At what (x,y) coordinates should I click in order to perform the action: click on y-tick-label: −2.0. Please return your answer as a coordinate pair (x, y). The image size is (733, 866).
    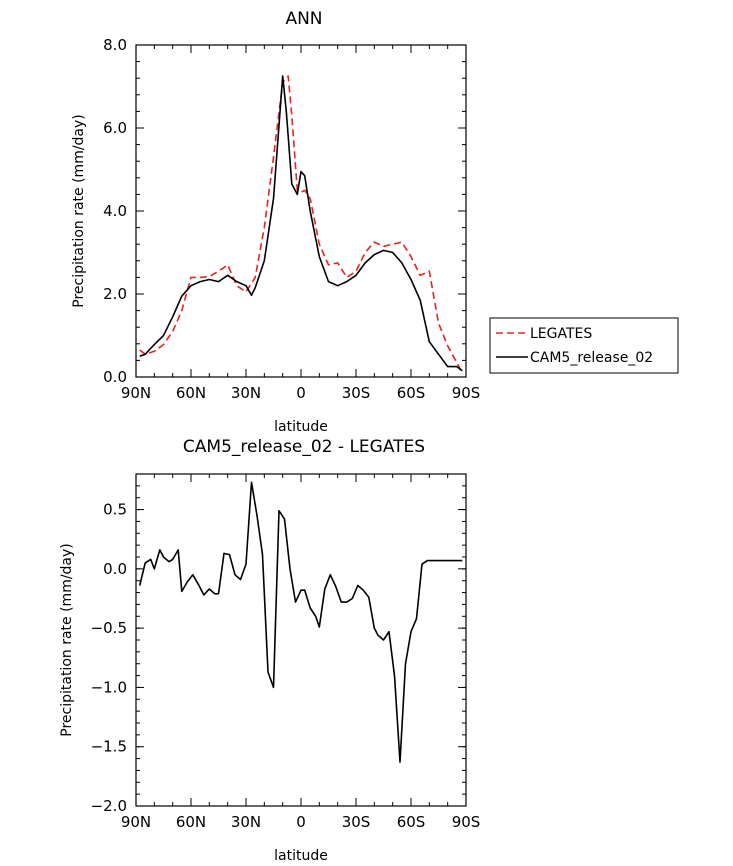
    Looking at the image, I should click on (109, 806).